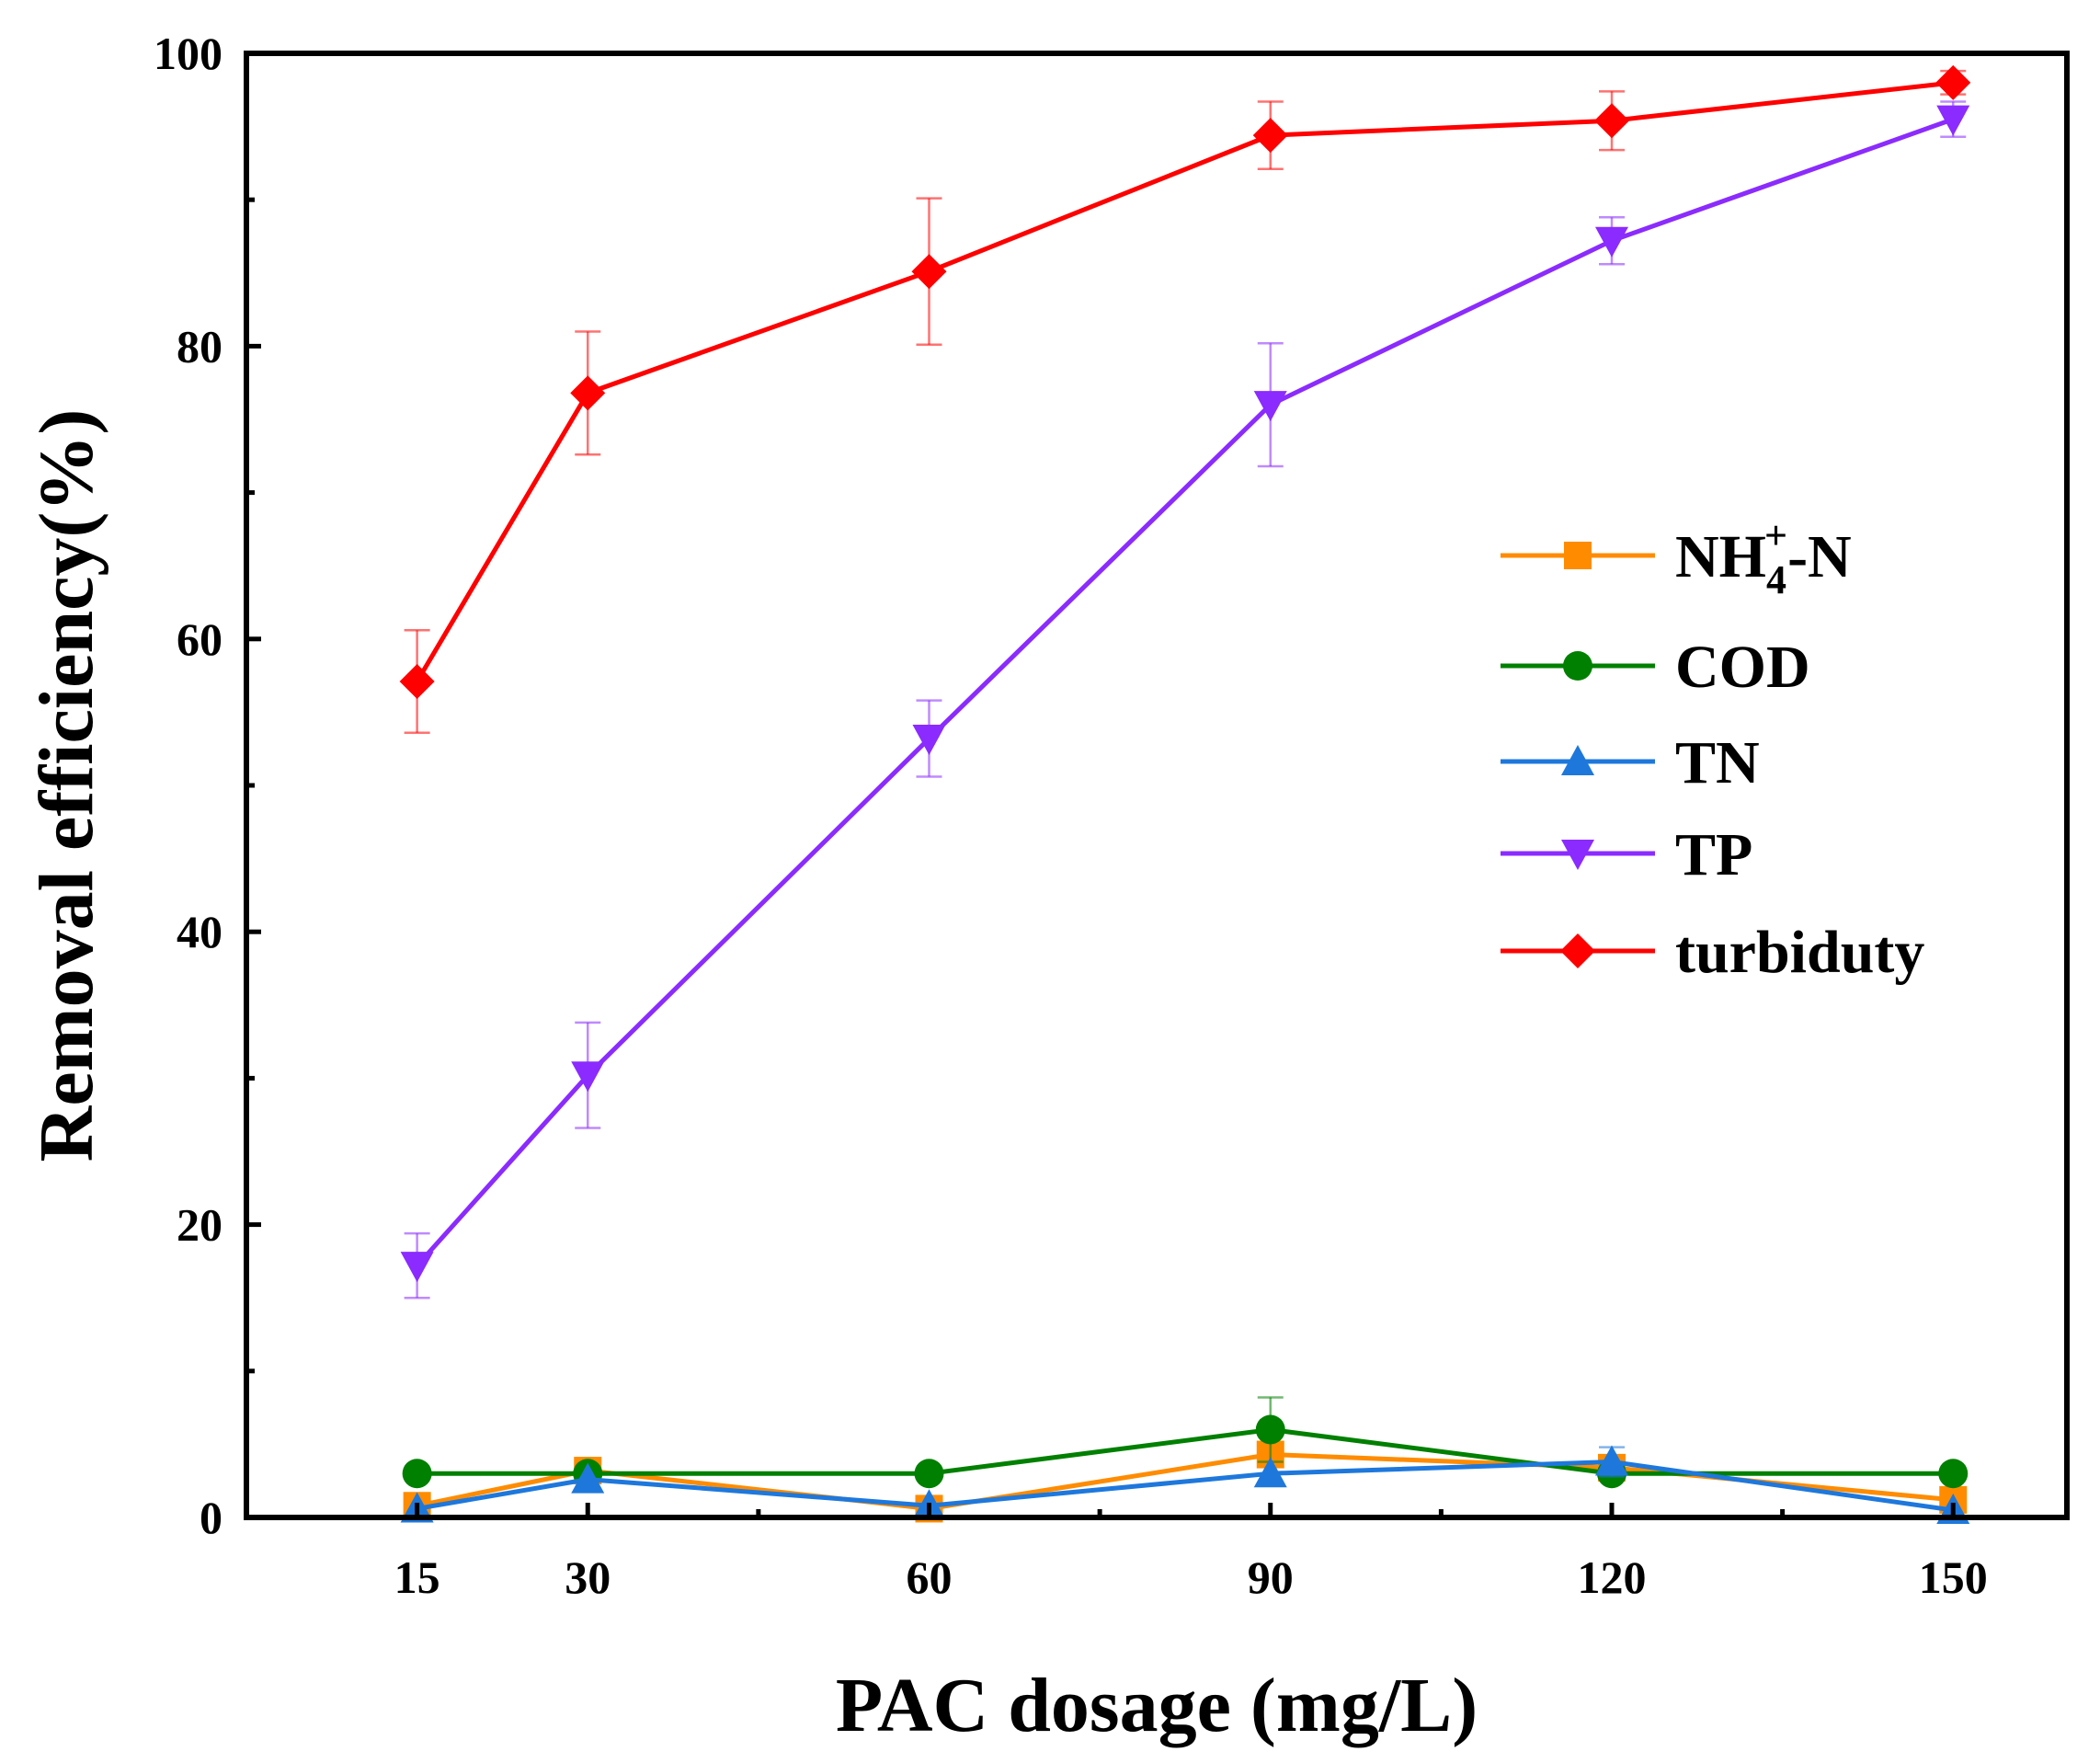 Image resolution: width=2100 pixels, height=1763 pixels. What do you see at coordinates (1631, 763) in the screenshot?
I see `legend-item-tn: TN` at bounding box center [1631, 763].